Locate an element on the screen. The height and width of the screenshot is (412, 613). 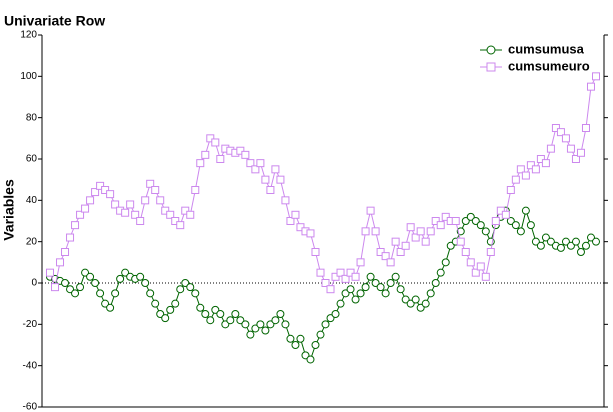
y-tick-label: -60 is located at coordinates (30, 407).